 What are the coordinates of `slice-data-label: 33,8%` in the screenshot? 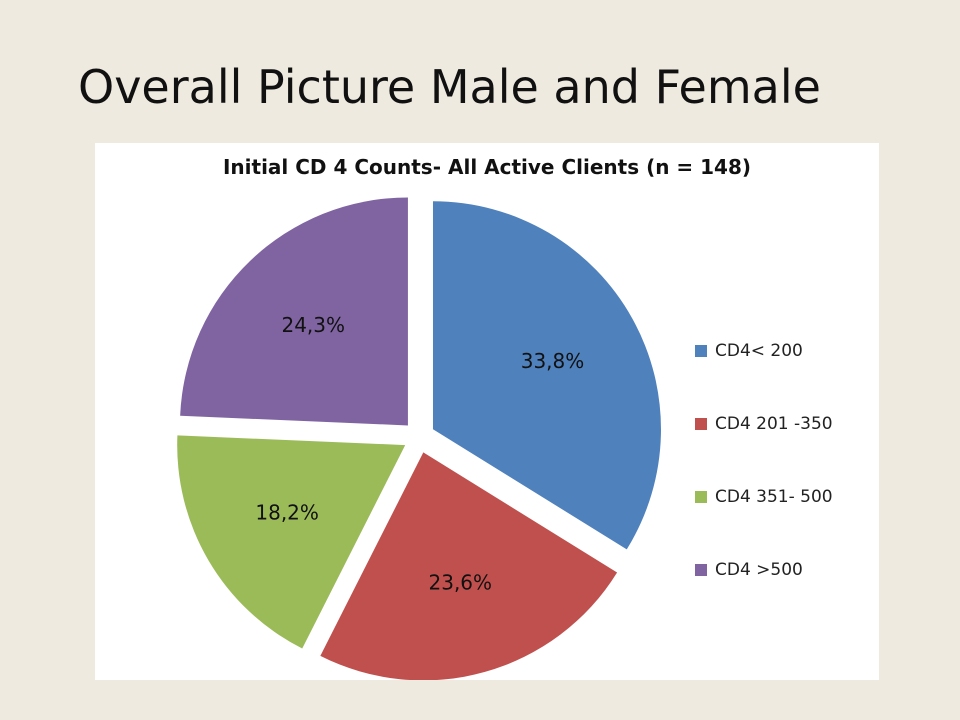 It's located at (553, 361).